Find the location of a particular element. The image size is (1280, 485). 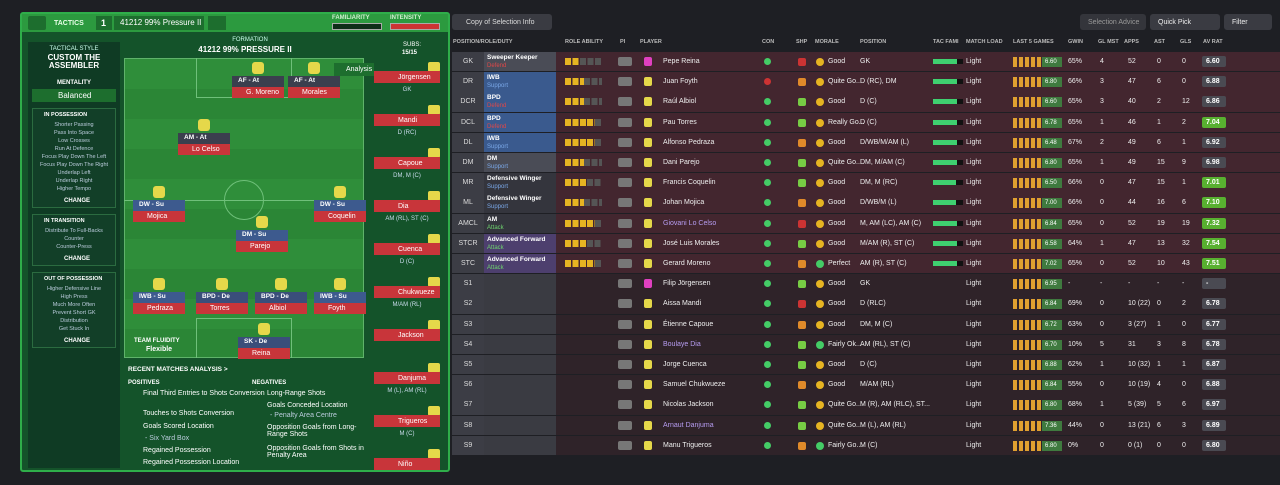

player-position: M (C) is located at coordinates (869, 445).